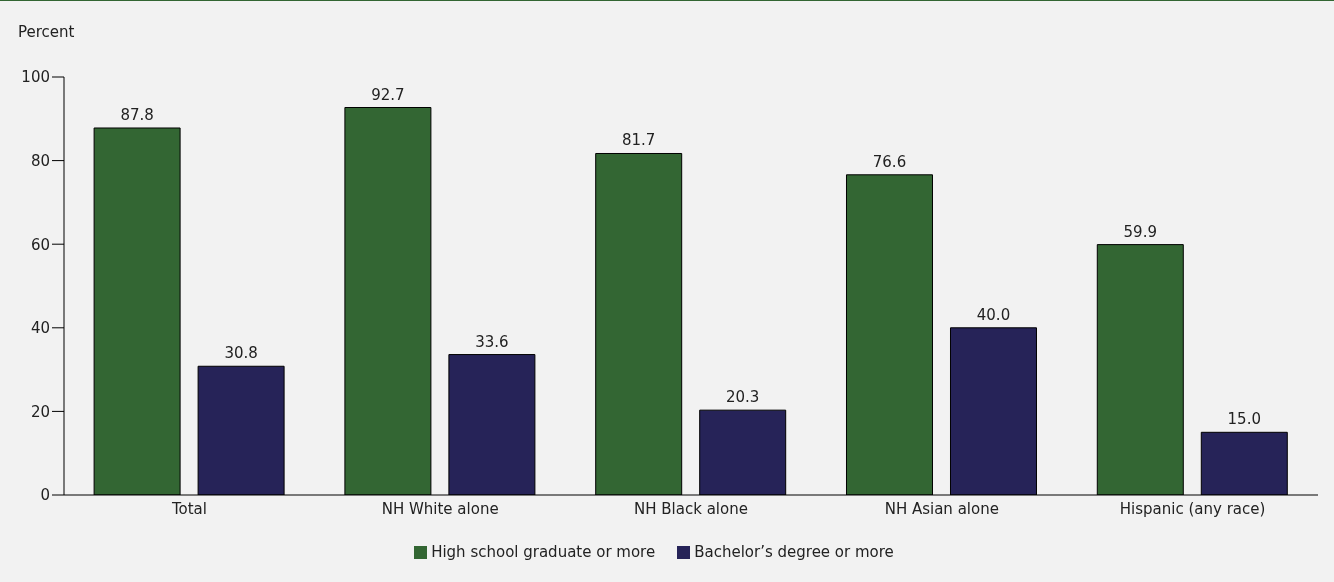 This screenshot has height=582, width=1334. What do you see at coordinates (137, 115) in the screenshot?
I see `data-label: 87.8` at bounding box center [137, 115].